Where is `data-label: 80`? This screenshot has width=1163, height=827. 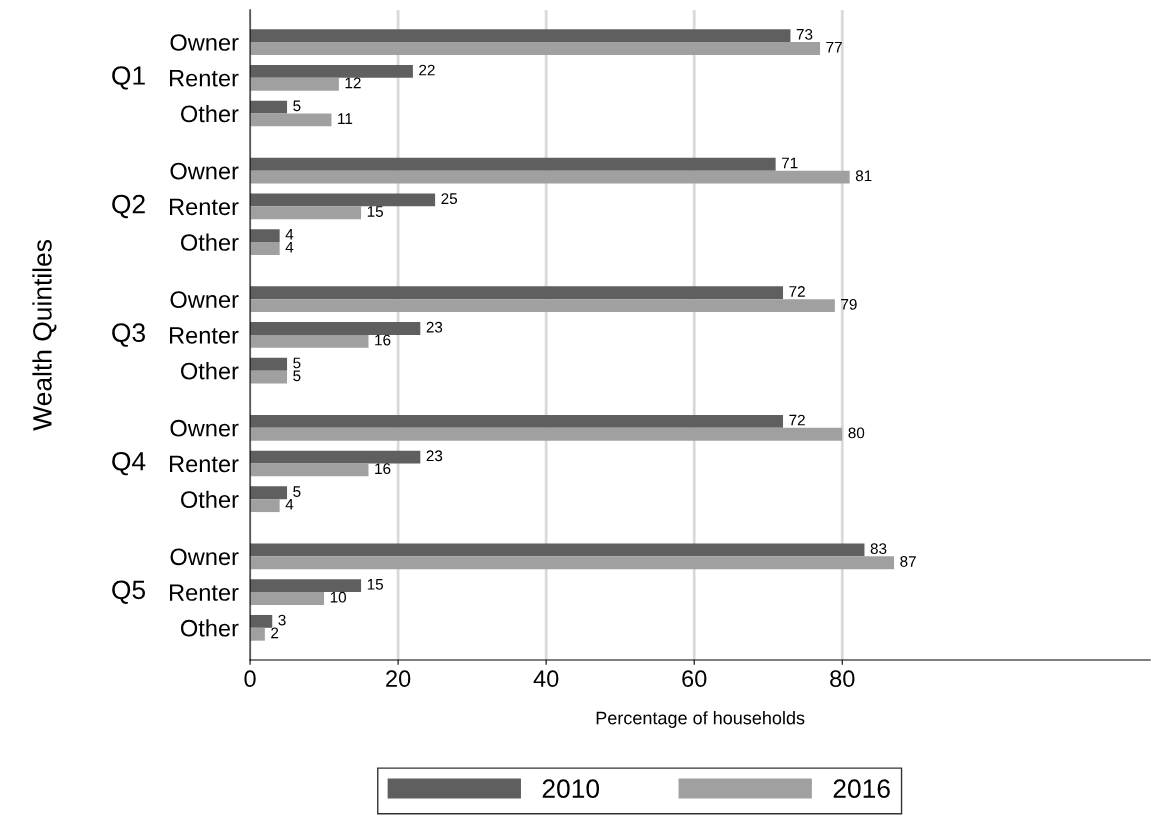
data-label: 80 is located at coordinates (856, 433).